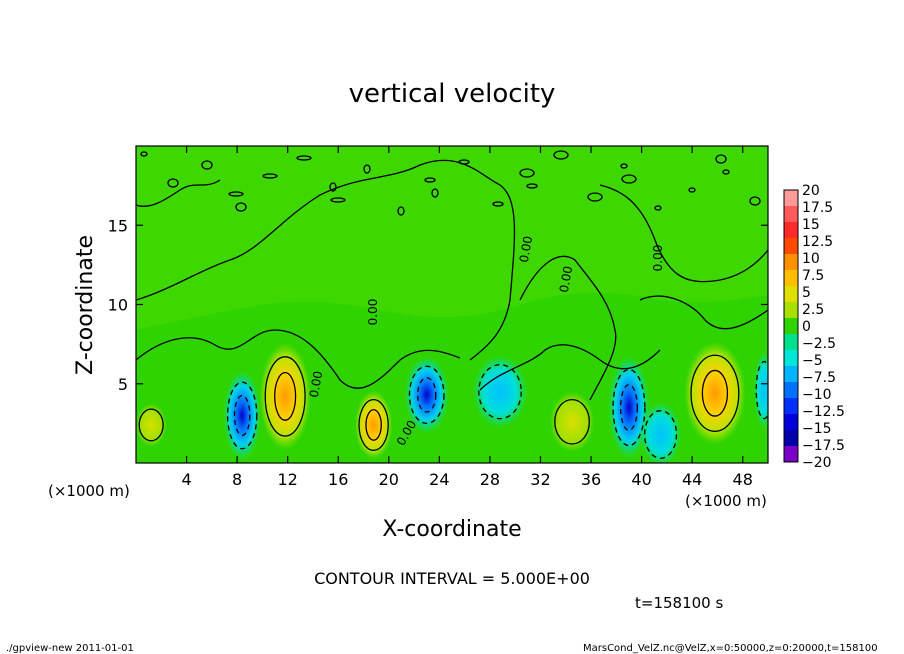 This screenshot has width=904, height=654. What do you see at coordinates (338, 479) in the screenshot?
I see `x-tick-label: 16` at bounding box center [338, 479].